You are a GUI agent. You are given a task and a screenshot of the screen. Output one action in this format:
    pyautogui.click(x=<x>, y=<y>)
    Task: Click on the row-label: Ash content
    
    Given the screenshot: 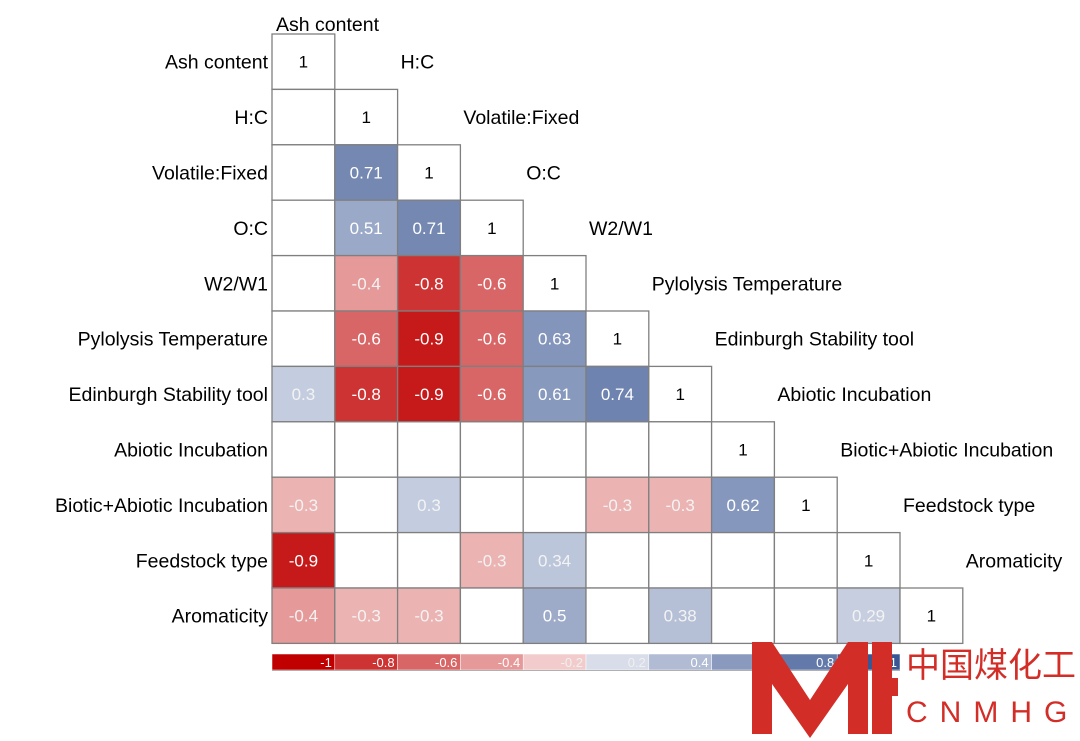 What is the action you would take?
    pyautogui.click(x=217, y=63)
    